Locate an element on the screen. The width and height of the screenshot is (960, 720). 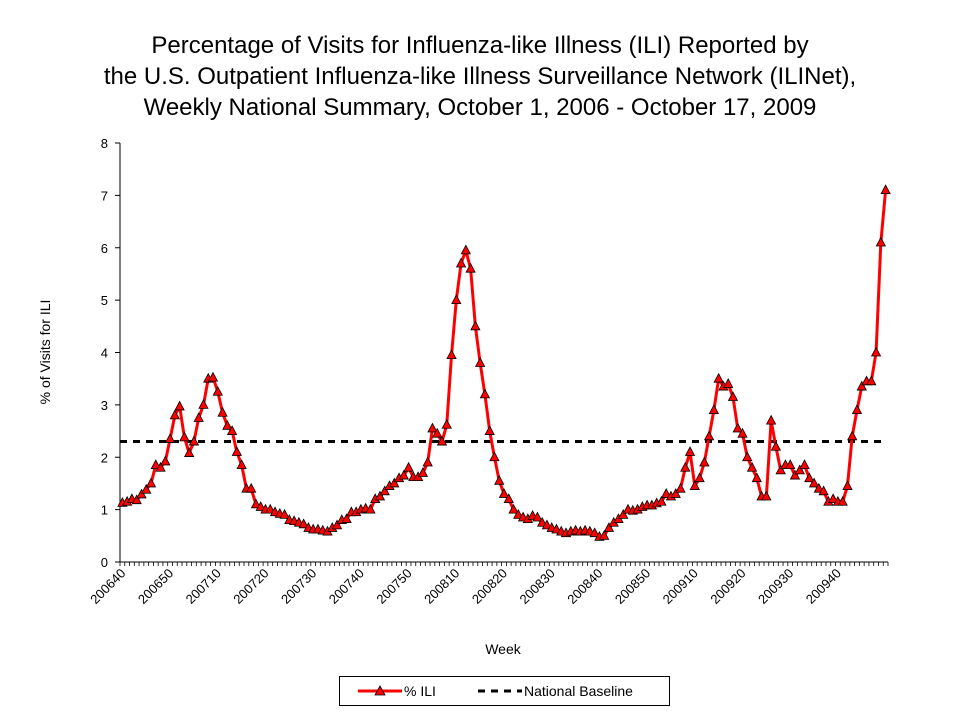
x-tick-label: 200740 is located at coordinates (346, 586).